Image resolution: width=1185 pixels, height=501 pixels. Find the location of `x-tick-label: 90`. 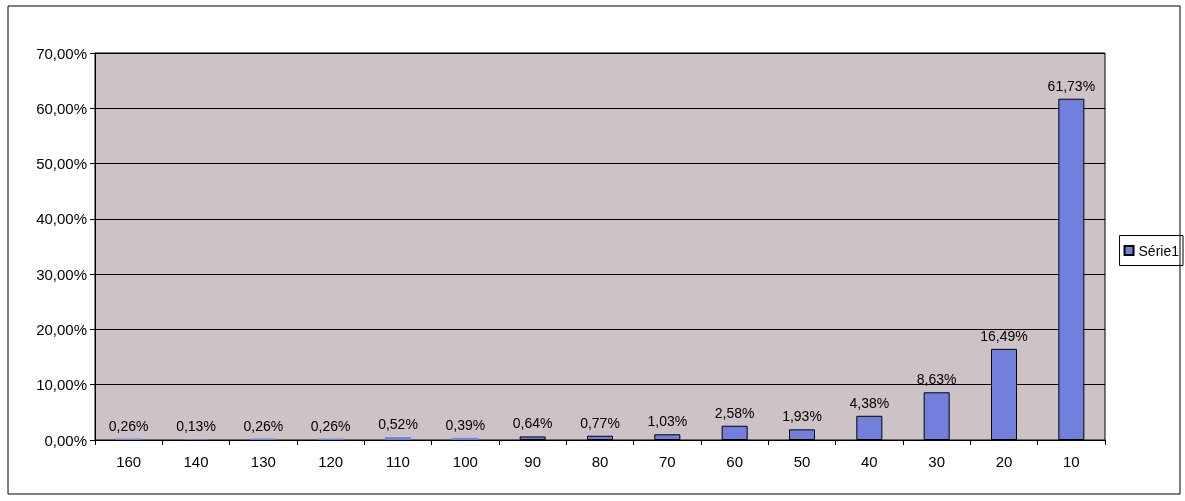

x-tick-label: 90 is located at coordinates (533, 461).